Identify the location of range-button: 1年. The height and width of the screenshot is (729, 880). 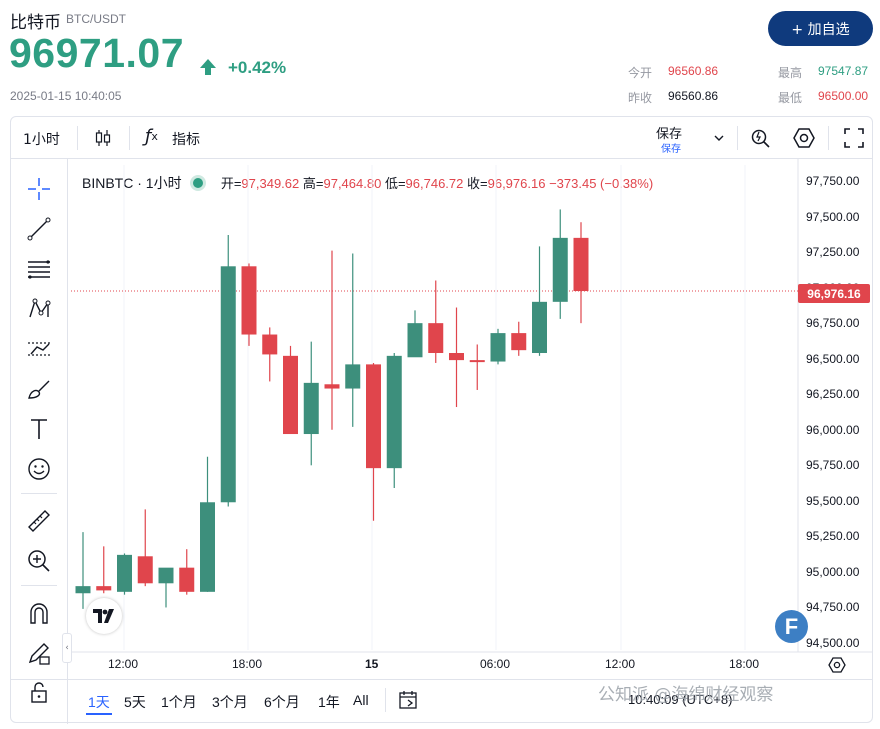
(329, 702).